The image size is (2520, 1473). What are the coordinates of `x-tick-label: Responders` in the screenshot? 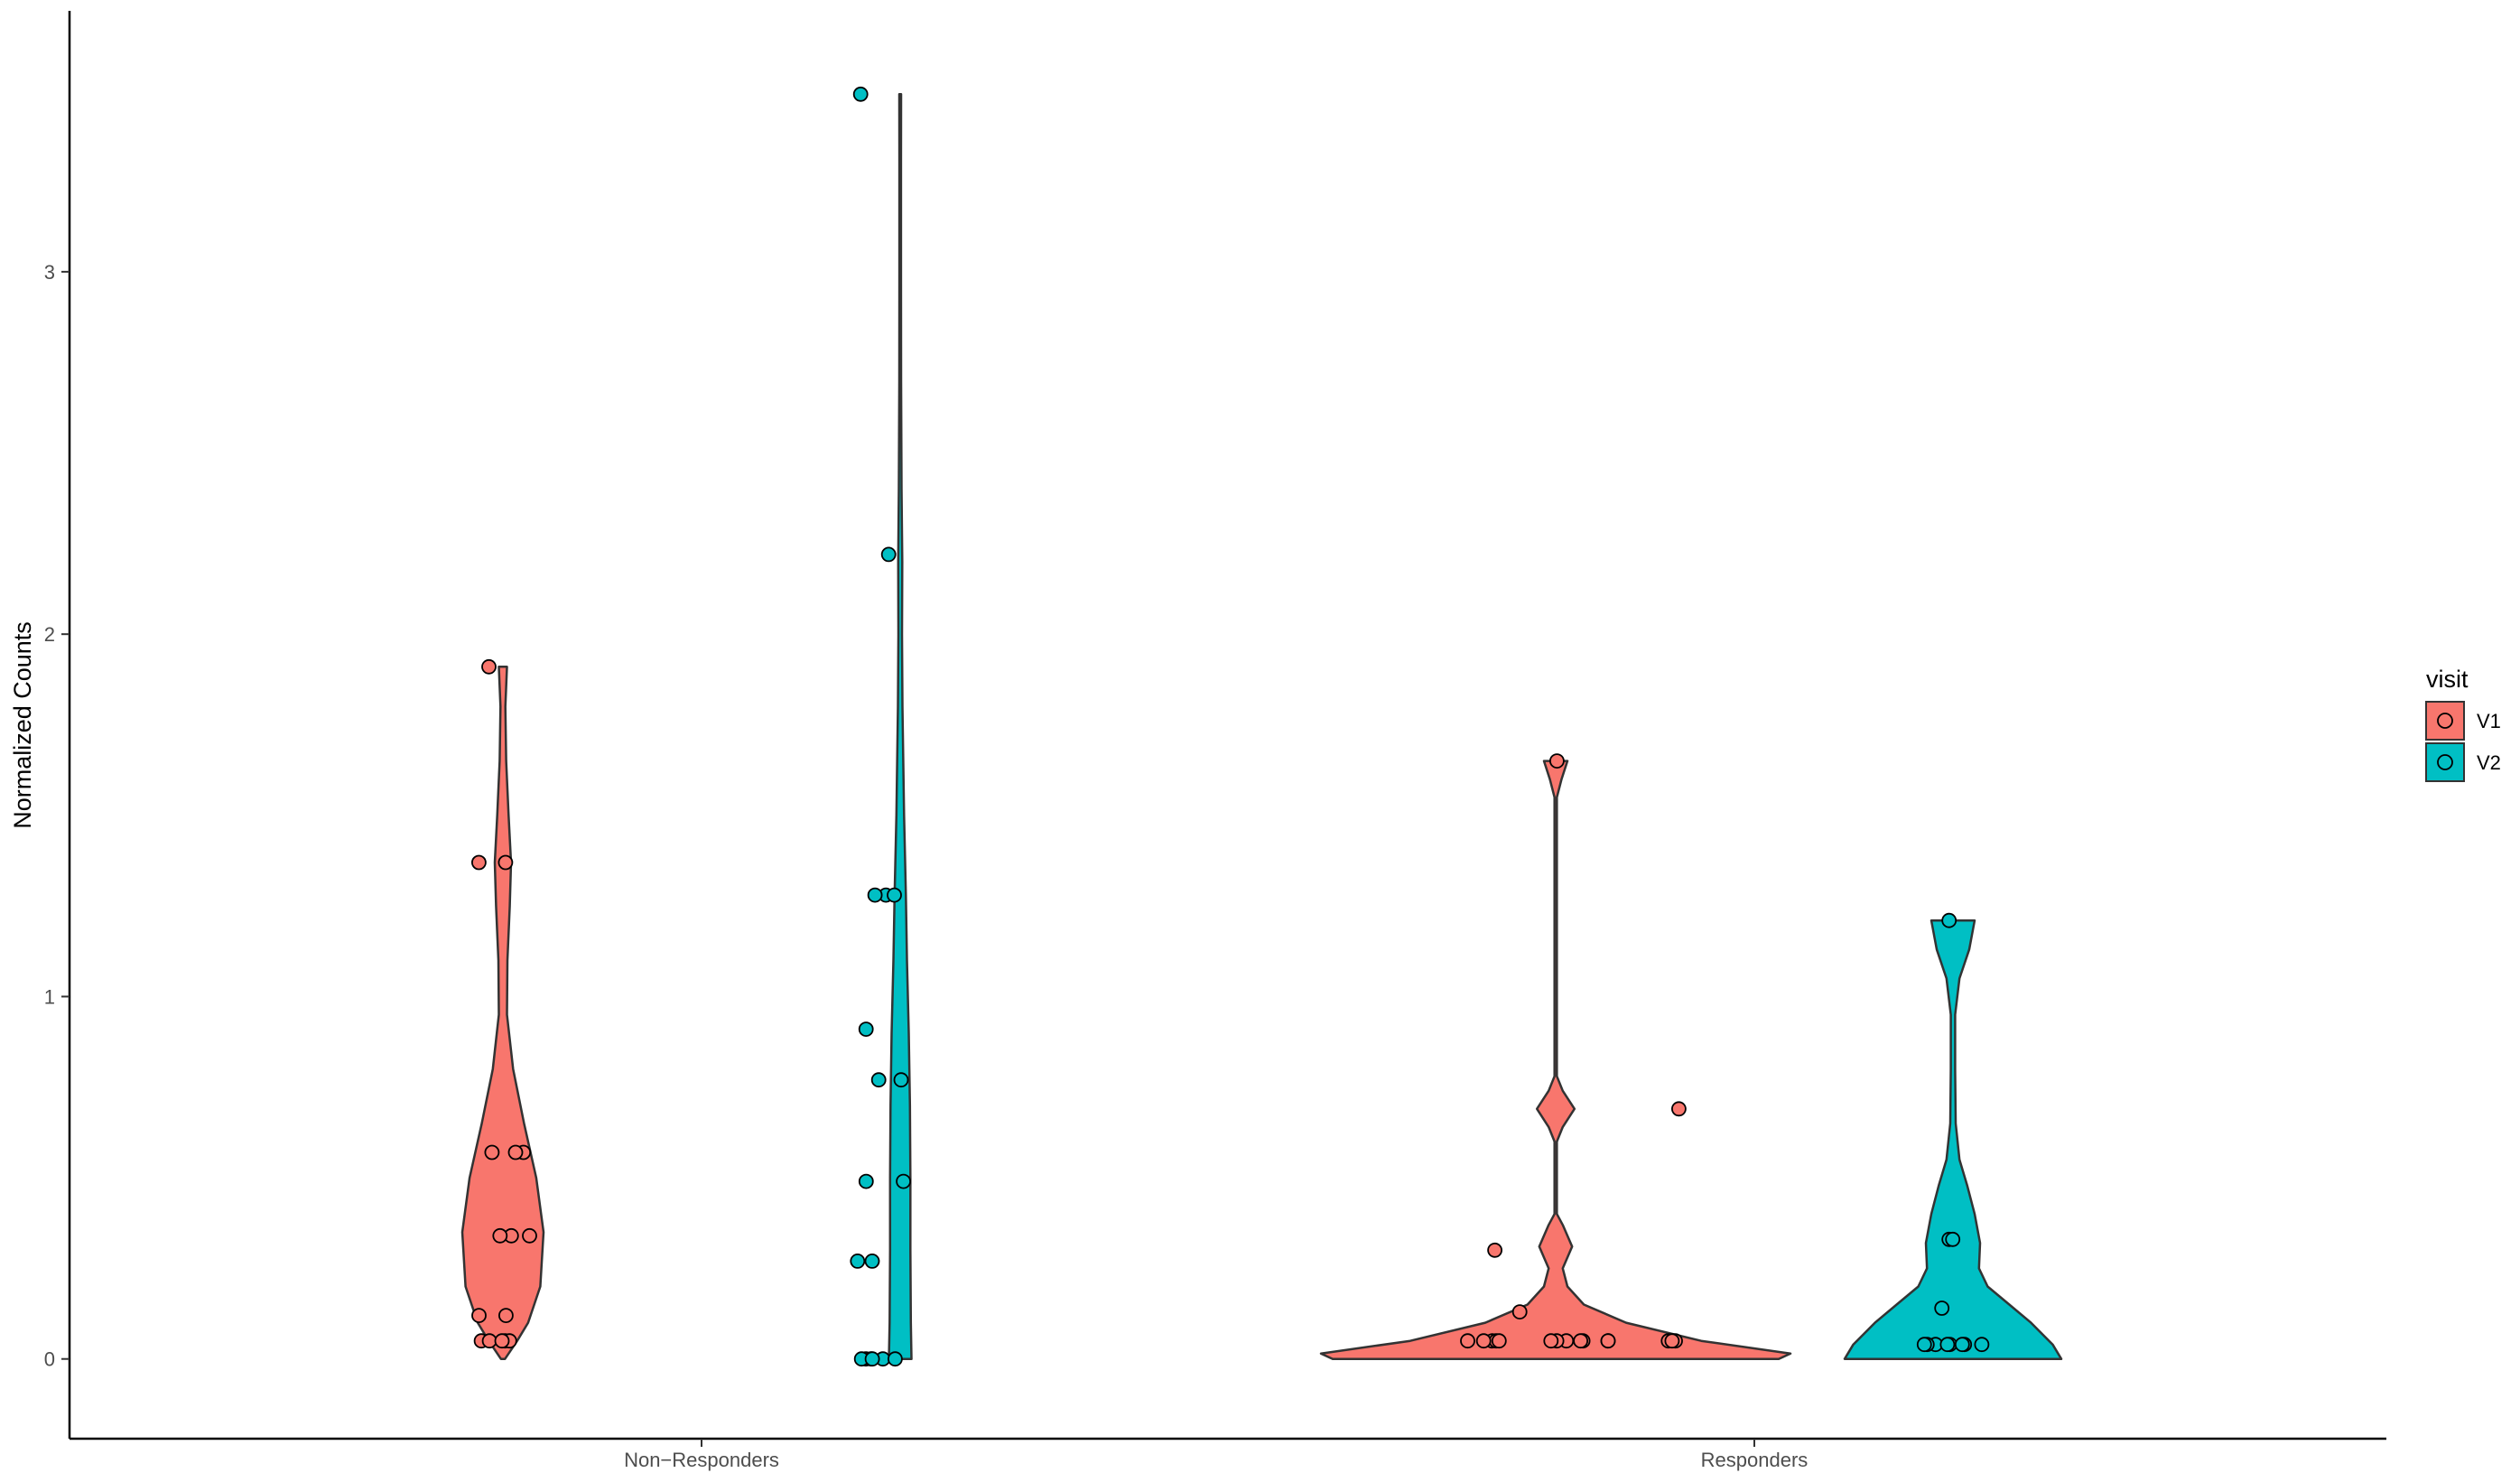 It's located at (1755, 1460).